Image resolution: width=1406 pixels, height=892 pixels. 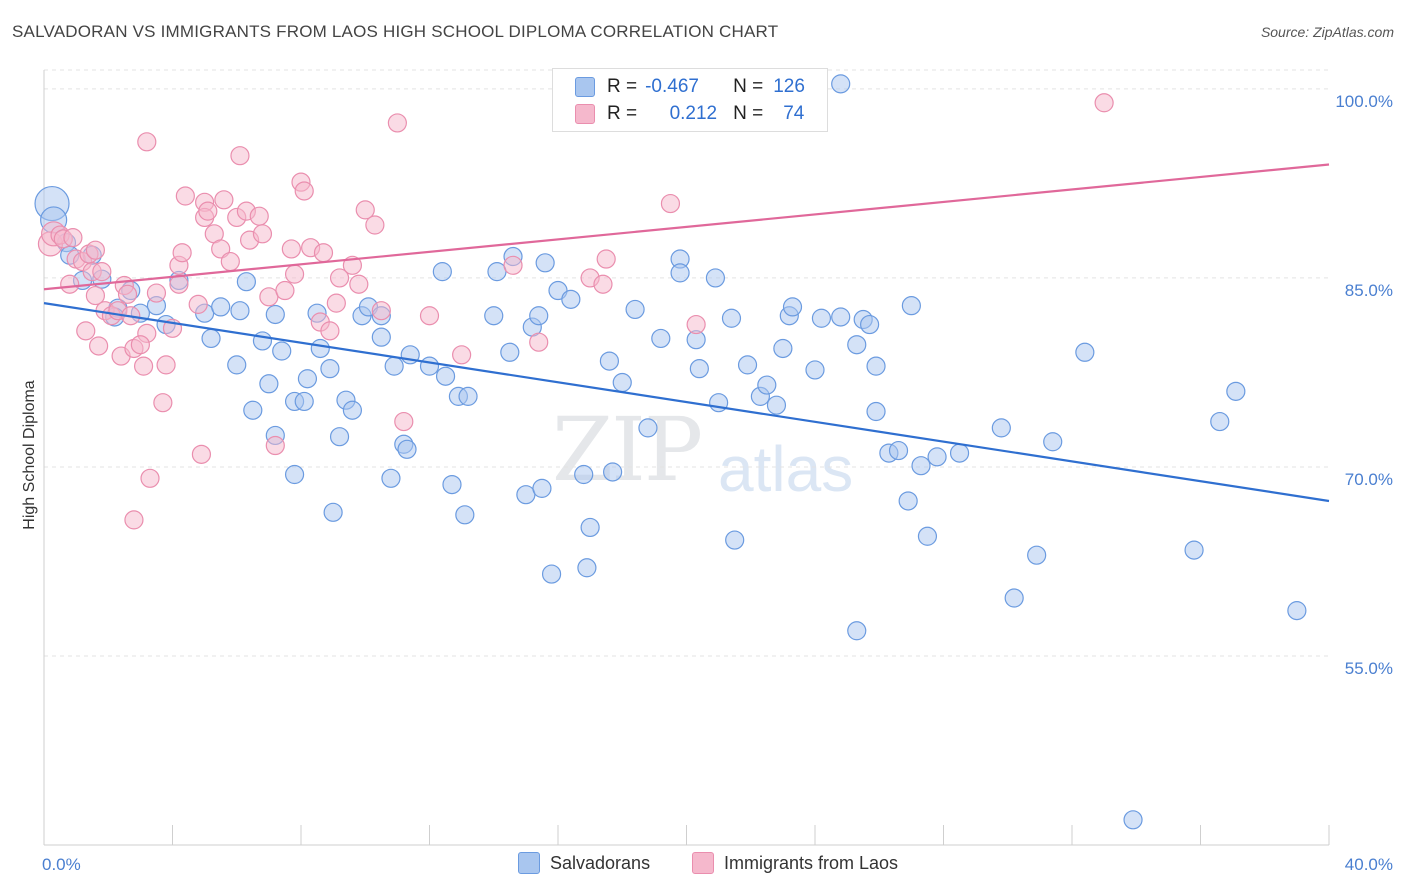 What do you see at coordinates (794, 113) in the screenshot?
I see `legend-n-value: 74` at bounding box center [794, 113].